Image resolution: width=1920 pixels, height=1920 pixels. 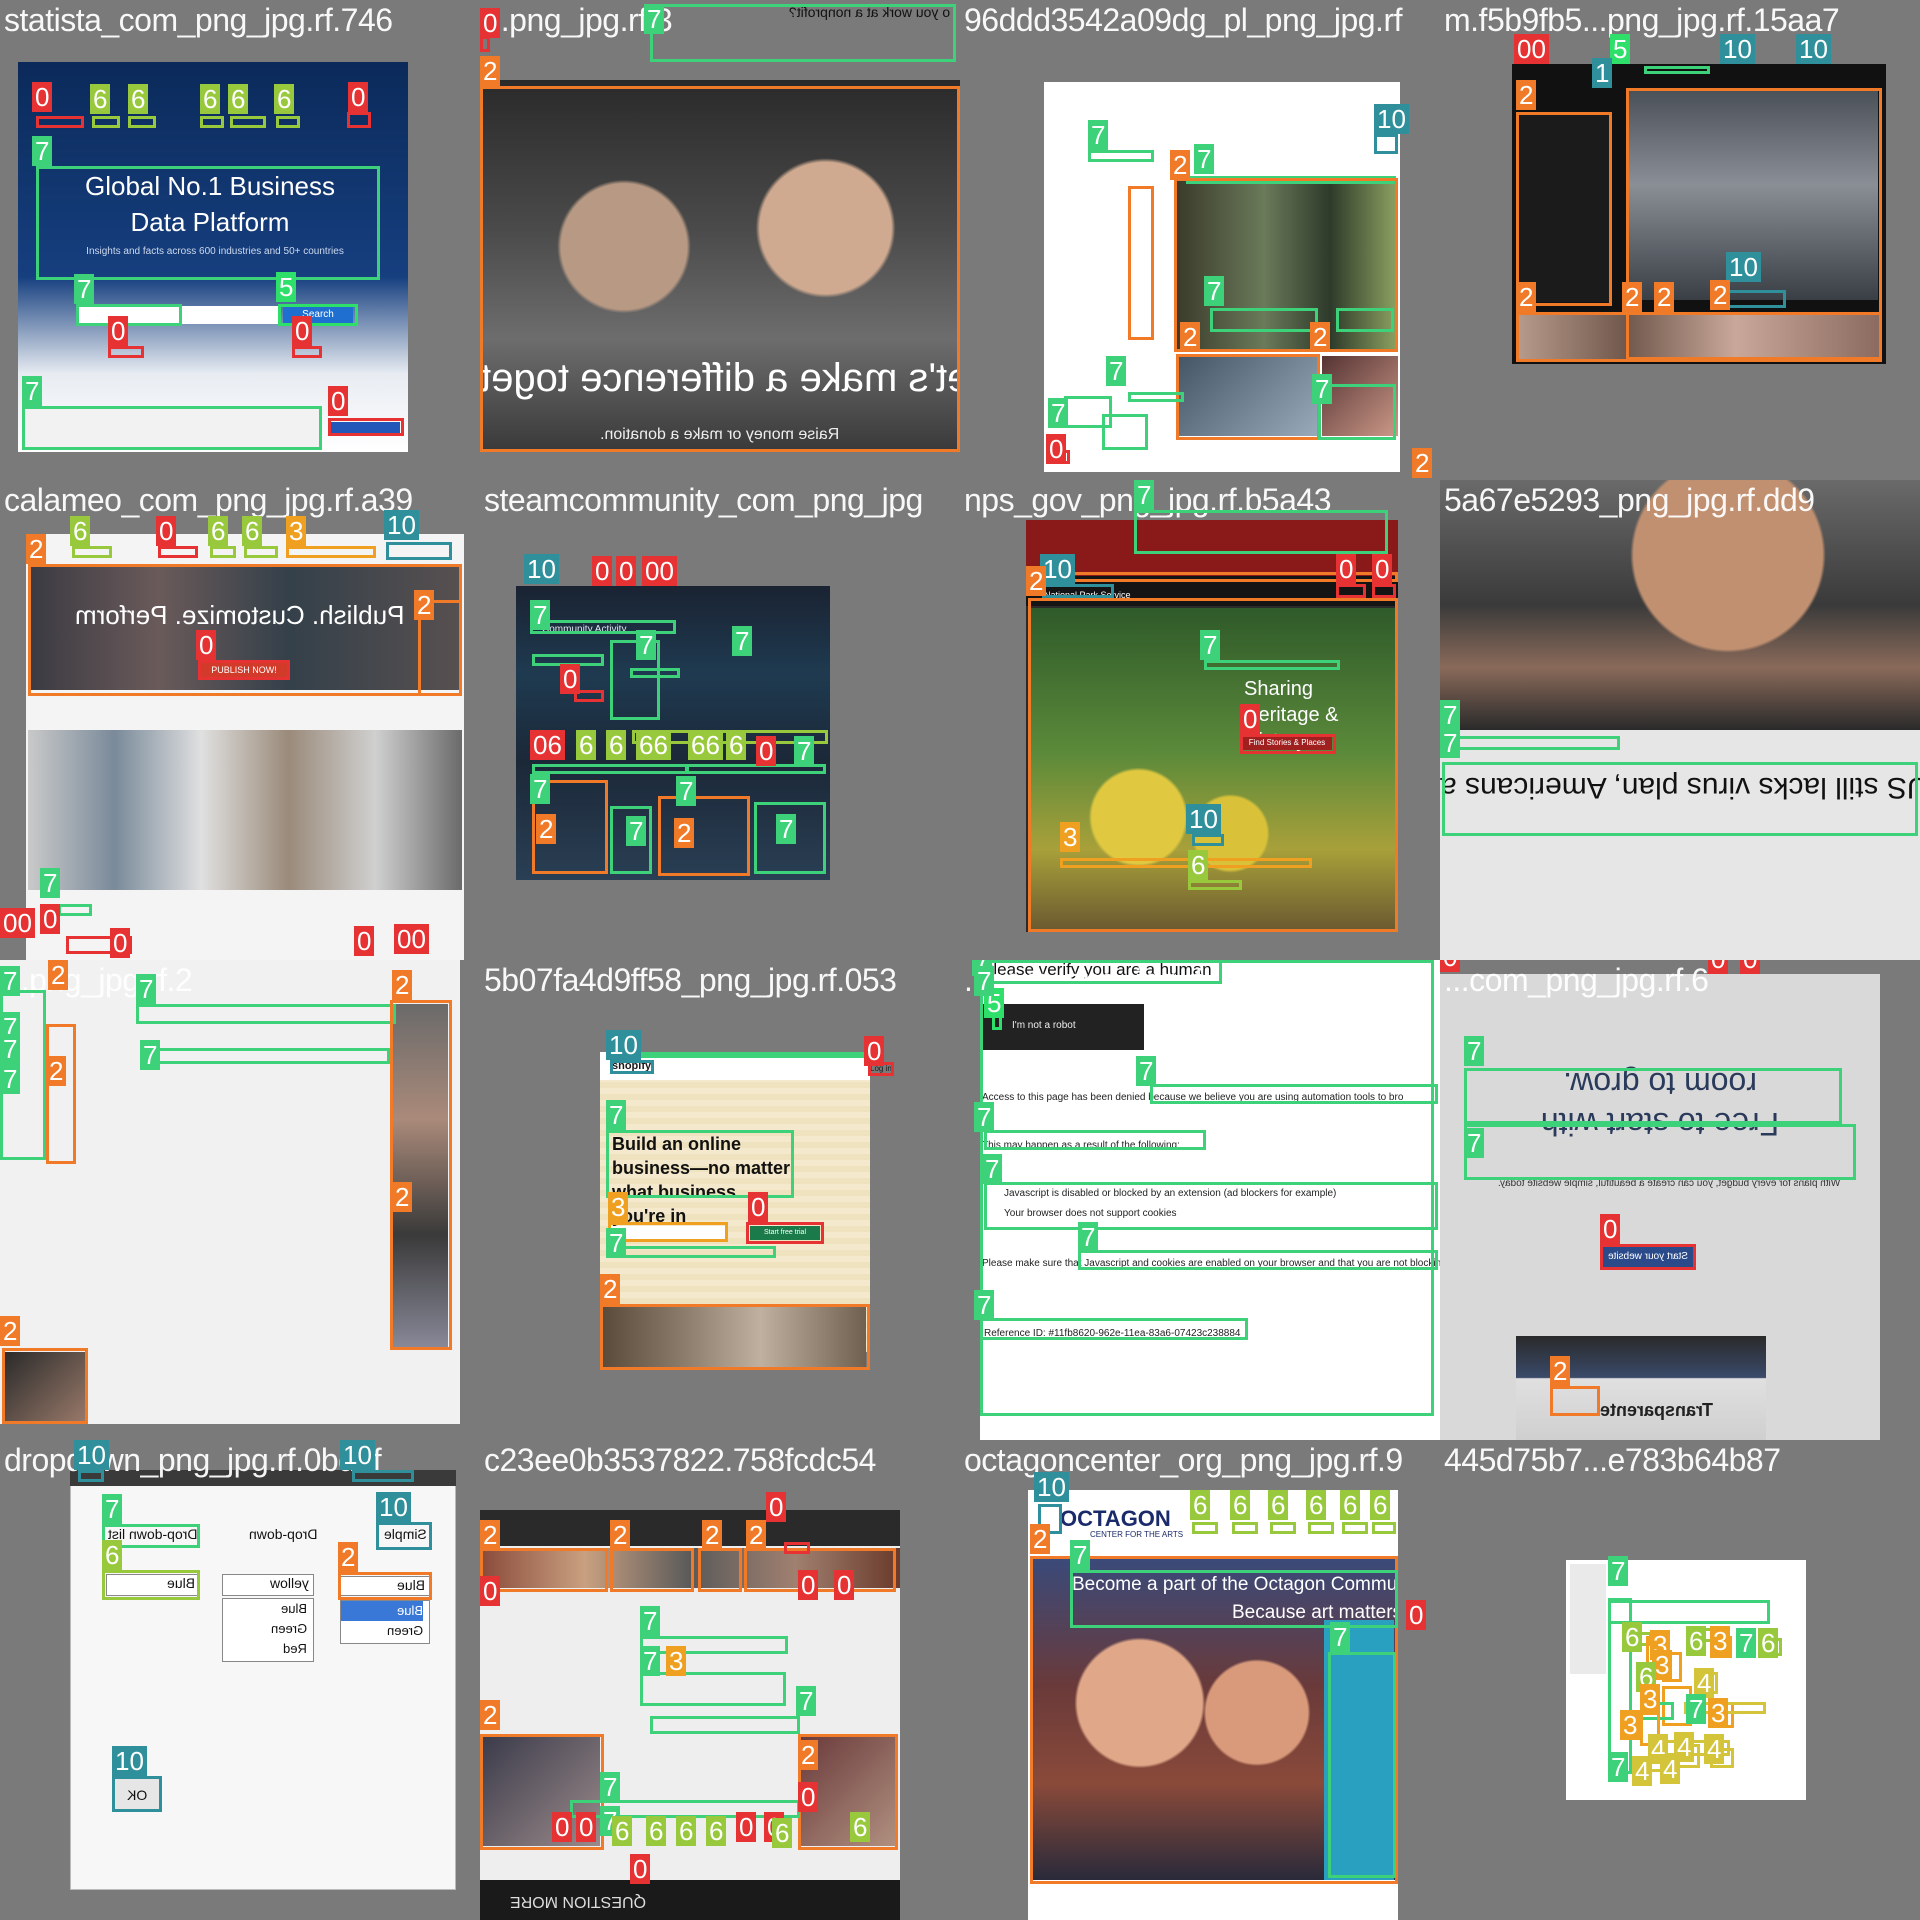 What do you see at coordinates (1563, 207) in the screenshot?
I see `video-sidebar` at bounding box center [1563, 207].